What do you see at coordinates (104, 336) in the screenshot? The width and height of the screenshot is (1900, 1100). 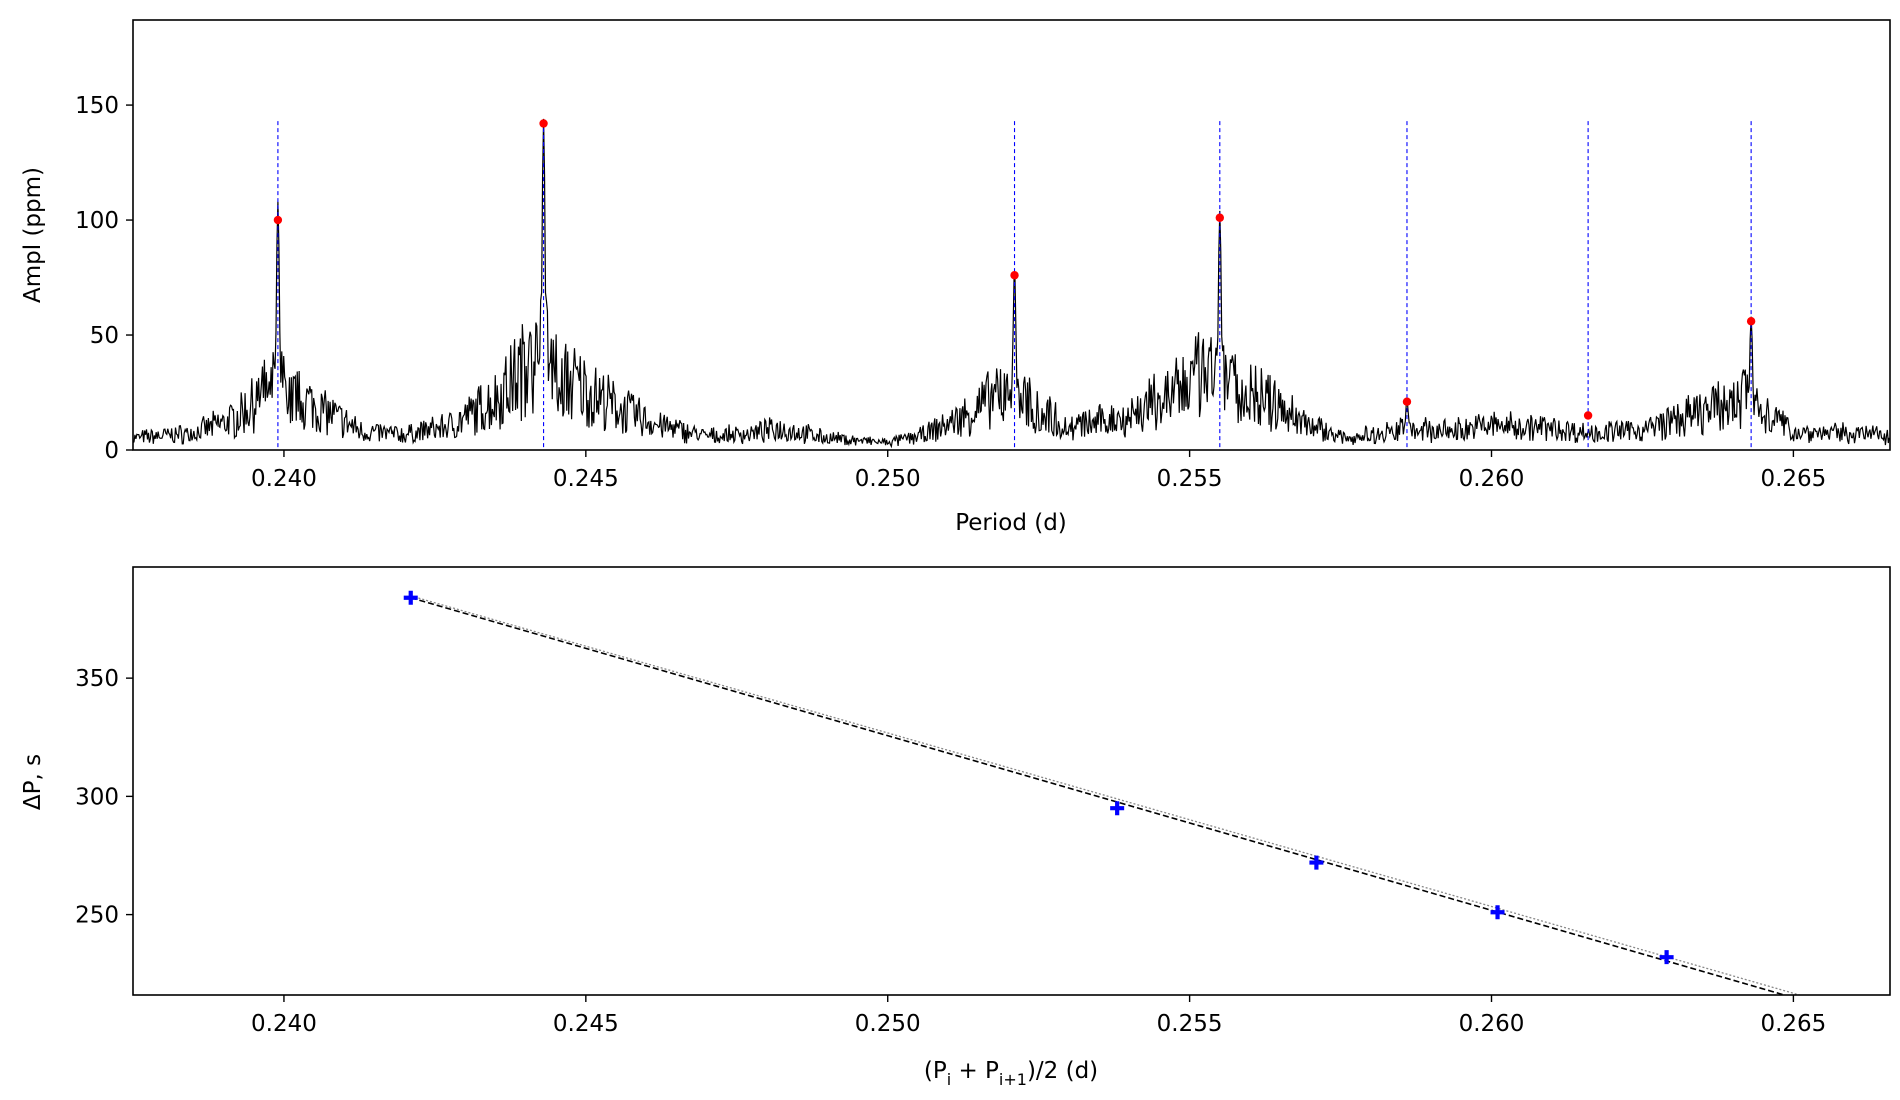 I see `periodogram-y-tick-label: 50` at bounding box center [104, 336].